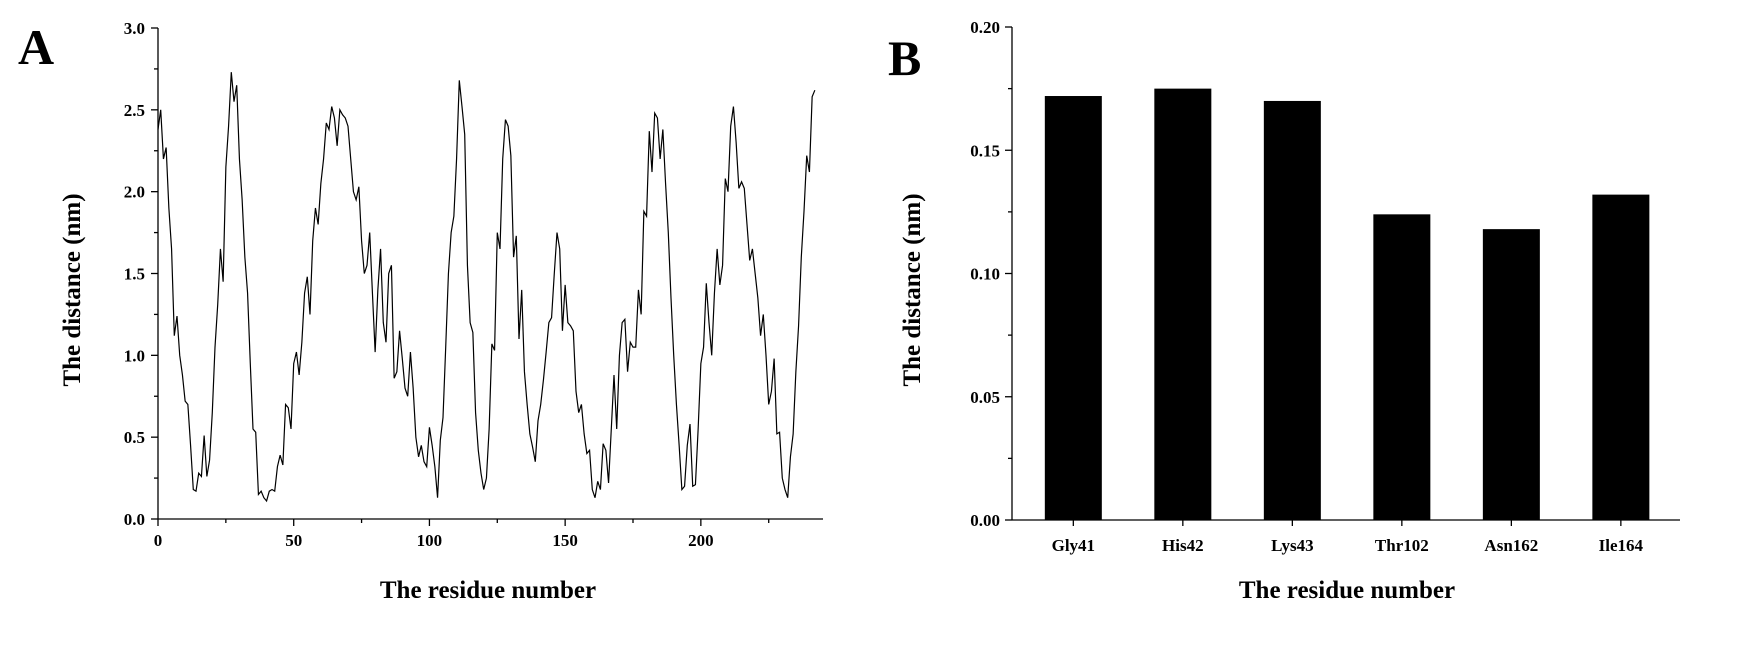 The width and height of the screenshot is (1760, 651). What do you see at coordinates (912, 289) in the screenshot?
I see `panel-b-y-axis-label: The distance (nm)` at bounding box center [912, 289].